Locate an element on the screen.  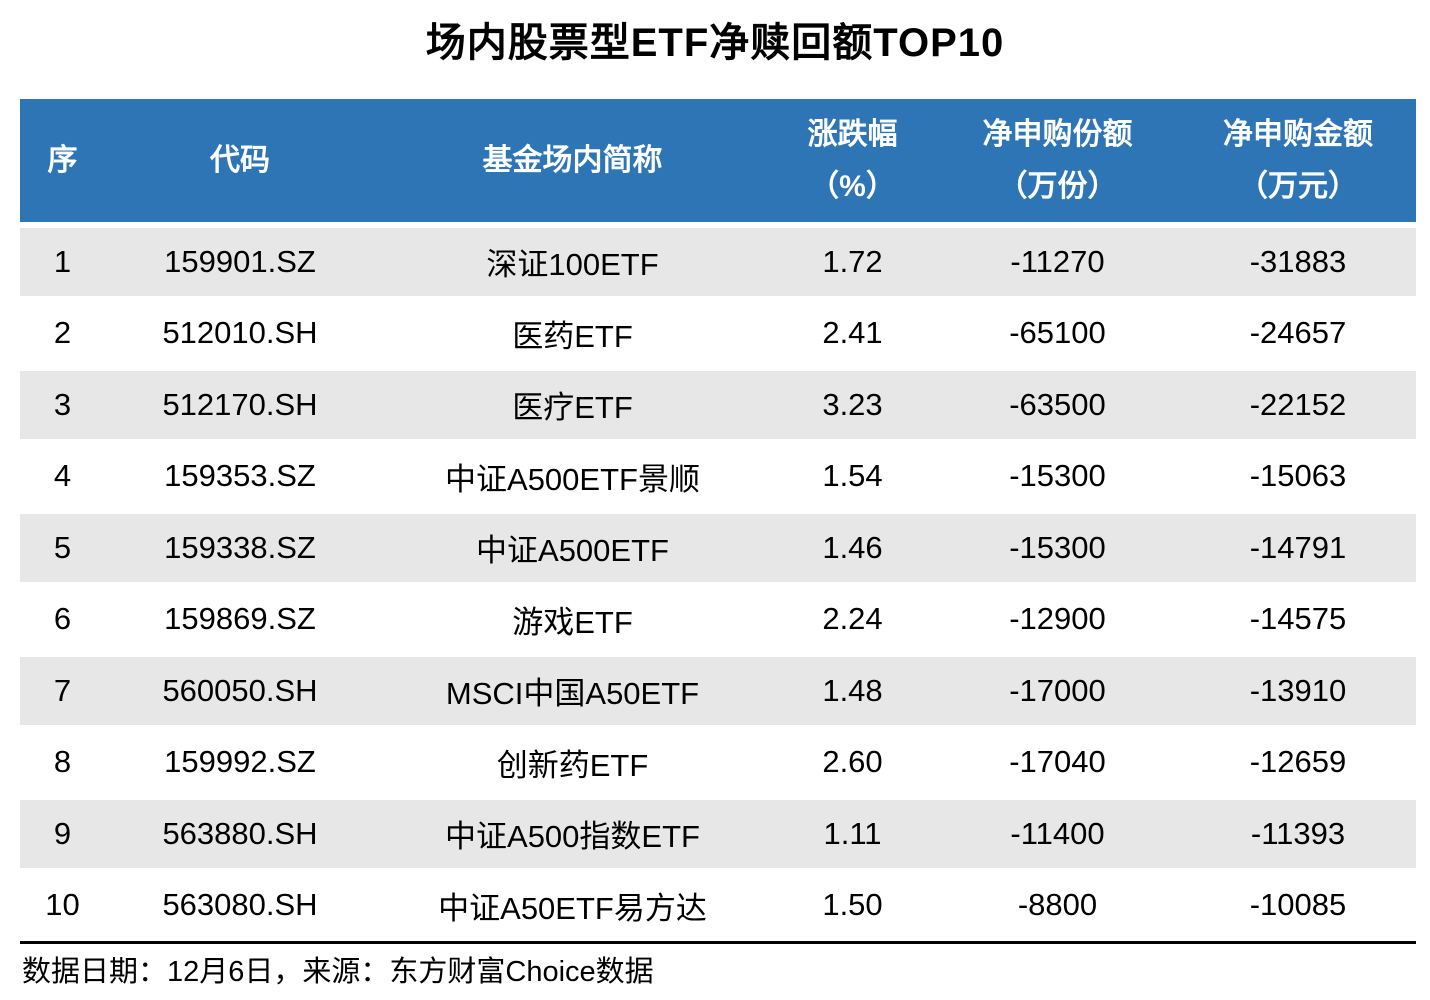
table-row: 8 159992.SZ 创新药ETF 2.60 -17040 -12659 is located at coordinates (718, 762).